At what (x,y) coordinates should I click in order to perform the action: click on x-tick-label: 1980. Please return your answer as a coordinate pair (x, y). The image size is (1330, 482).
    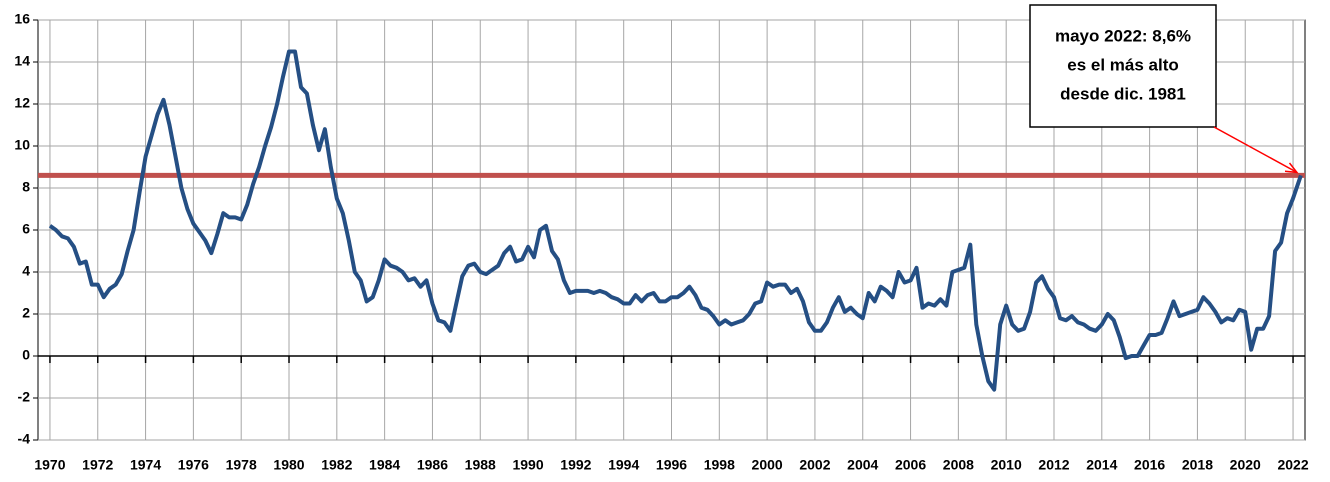
    Looking at the image, I should click on (288, 465).